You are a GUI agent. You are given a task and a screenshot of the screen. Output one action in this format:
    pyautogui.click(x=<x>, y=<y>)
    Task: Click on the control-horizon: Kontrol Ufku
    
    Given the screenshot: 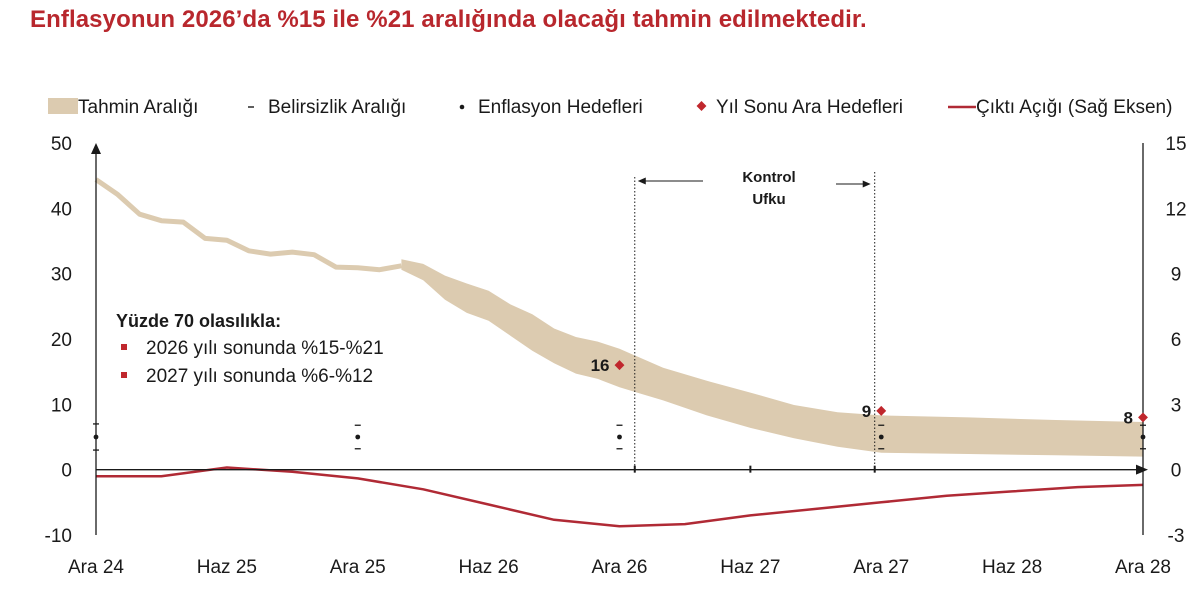 What is the action you would take?
    pyautogui.click(x=755, y=319)
    